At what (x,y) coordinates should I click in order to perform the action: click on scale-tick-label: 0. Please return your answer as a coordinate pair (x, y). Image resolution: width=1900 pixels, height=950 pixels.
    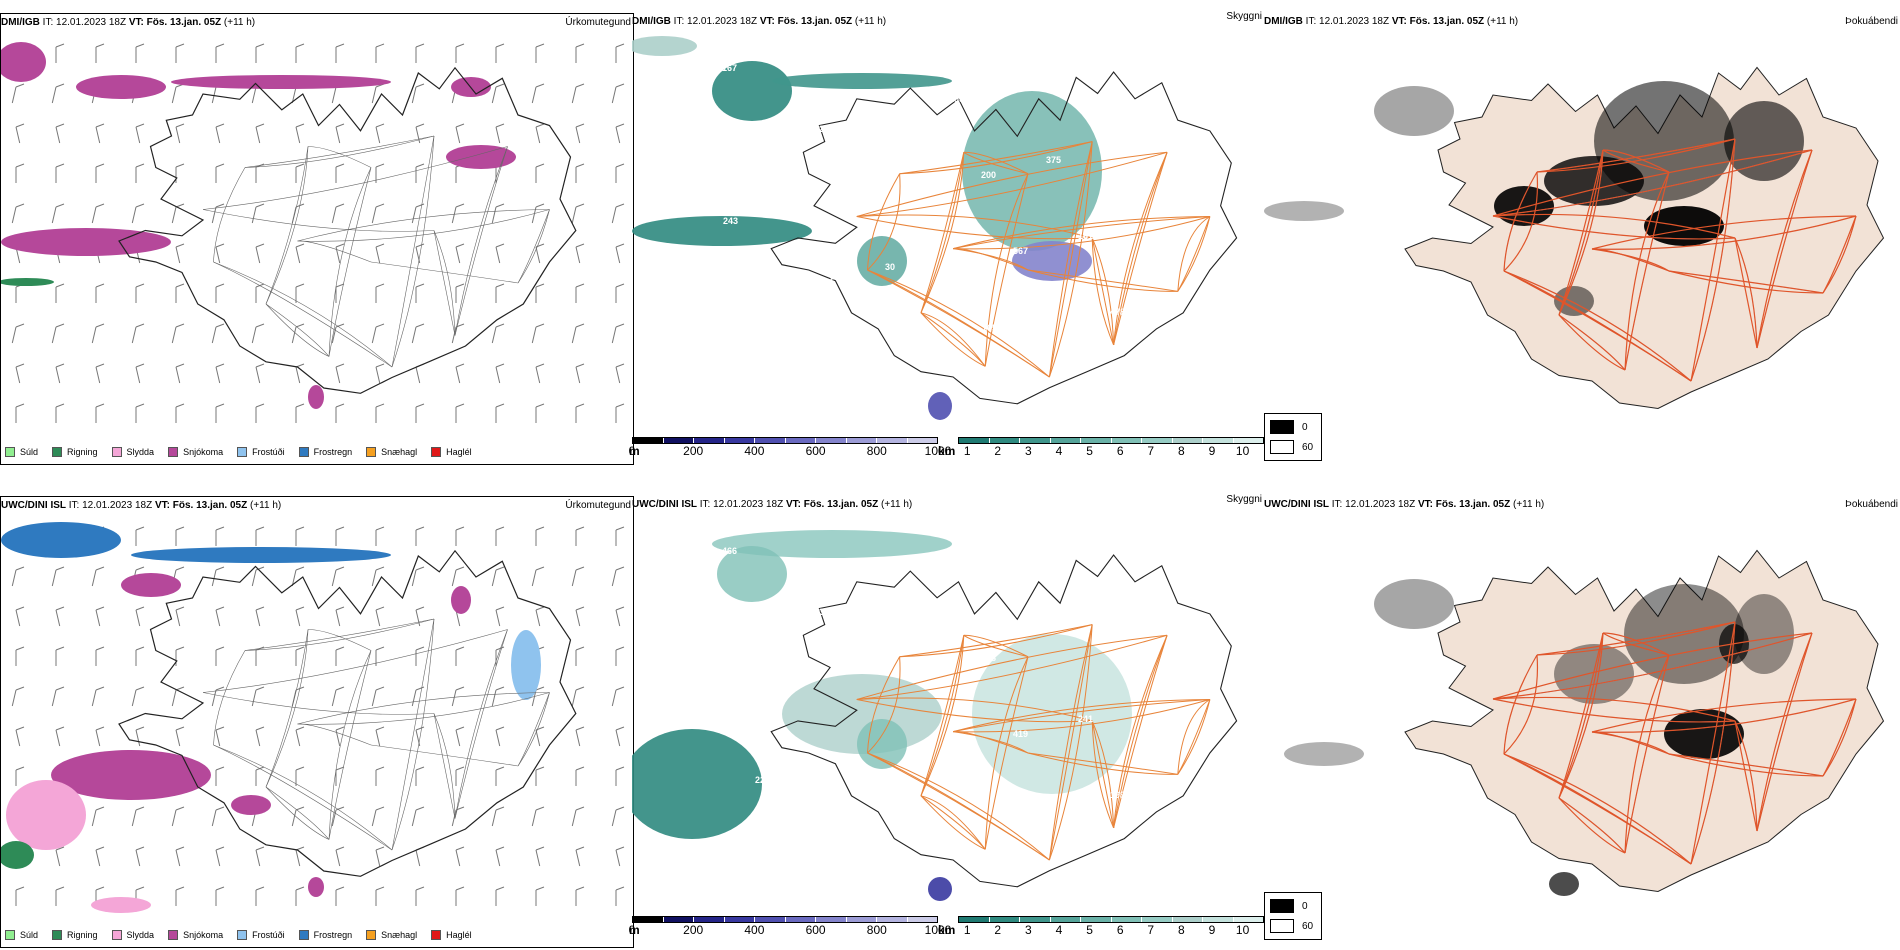
    Looking at the image, I should click on (632, 930).